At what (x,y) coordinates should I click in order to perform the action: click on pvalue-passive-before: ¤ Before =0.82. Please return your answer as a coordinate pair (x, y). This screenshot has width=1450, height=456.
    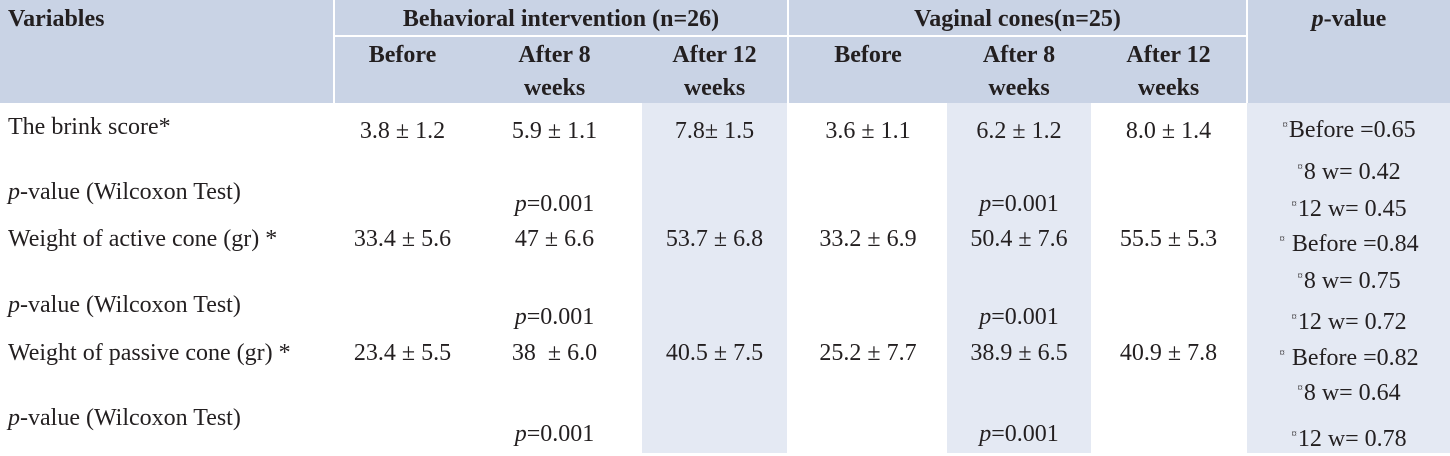
    Looking at the image, I should click on (1349, 358).